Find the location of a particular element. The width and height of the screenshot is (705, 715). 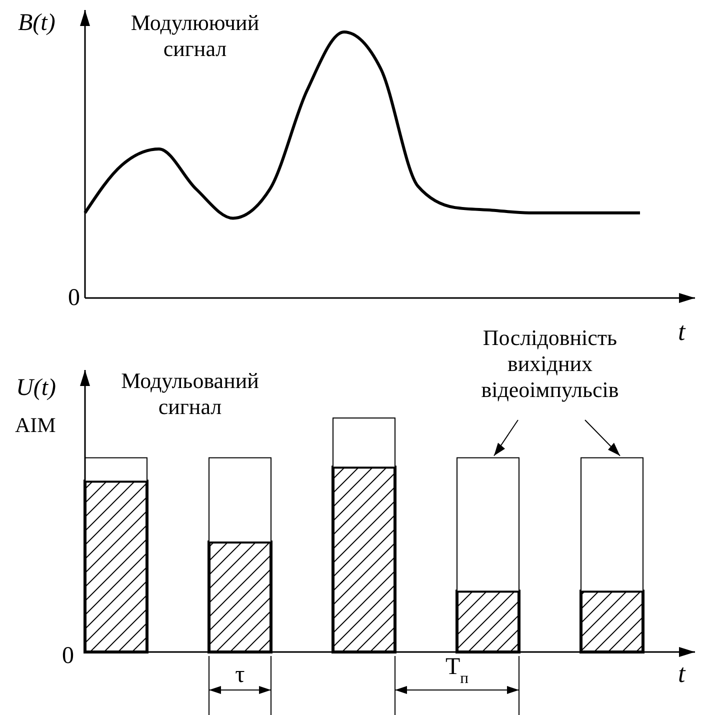

text: τ is located at coordinates (240, 675).